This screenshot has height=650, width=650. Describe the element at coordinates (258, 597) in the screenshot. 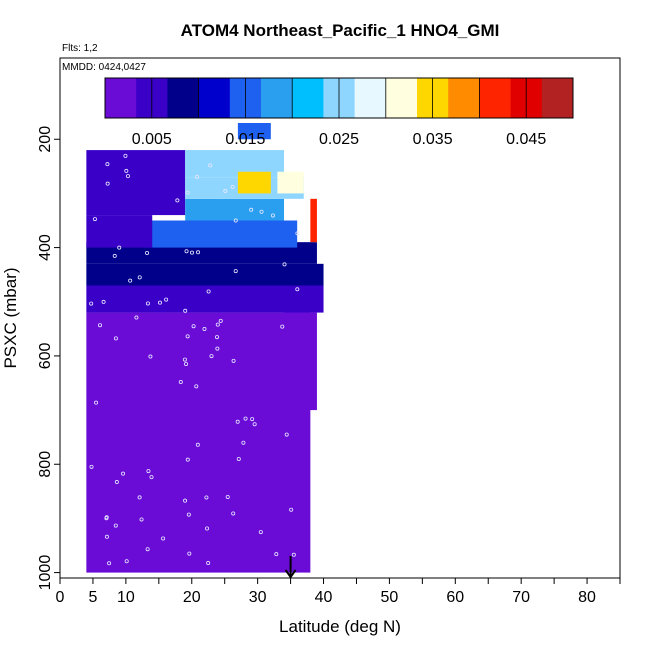

I see `x-tick-label: 30` at that location.